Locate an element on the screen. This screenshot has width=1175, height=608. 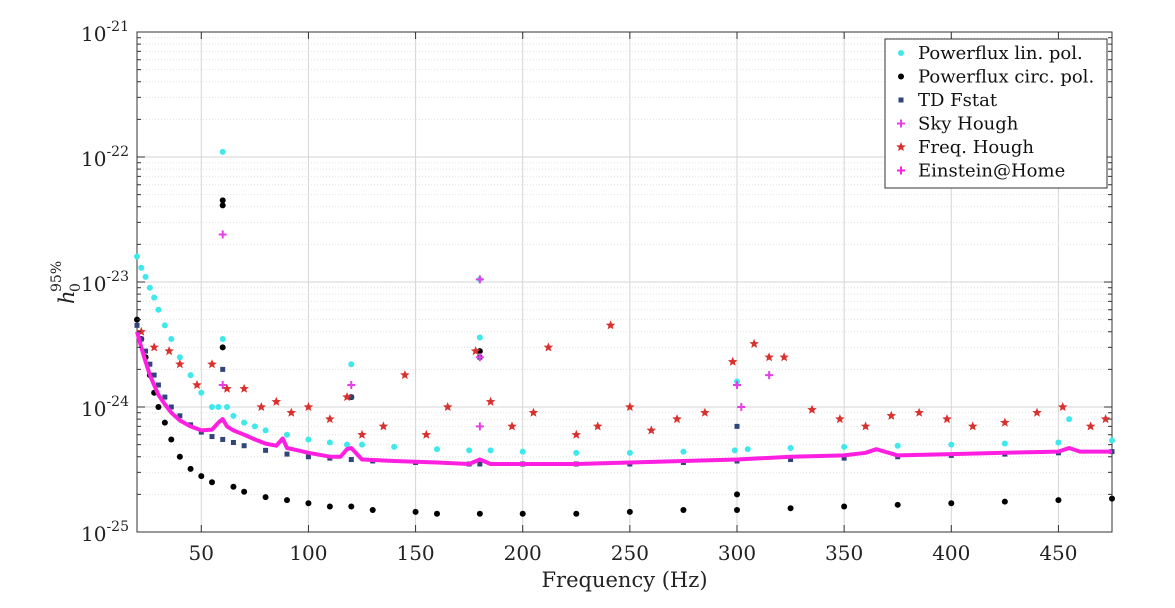
x-tick-label: 100 is located at coordinates (308, 553).